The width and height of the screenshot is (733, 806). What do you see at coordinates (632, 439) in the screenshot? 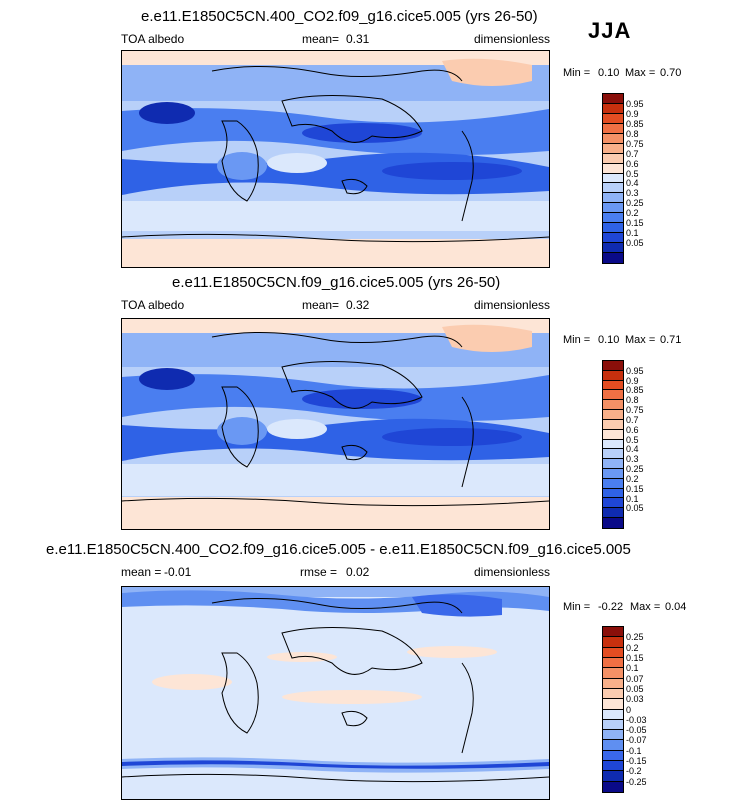
I see `colorbar-tick-label: 0.5` at bounding box center [632, 439].